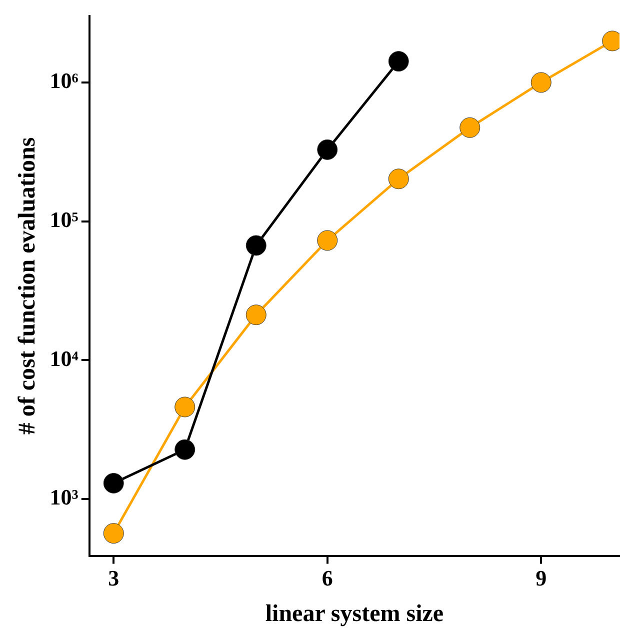 The image size is (630, 637). I want to click on y-axis-title: # of cost function evaluations, so click(27, 286).